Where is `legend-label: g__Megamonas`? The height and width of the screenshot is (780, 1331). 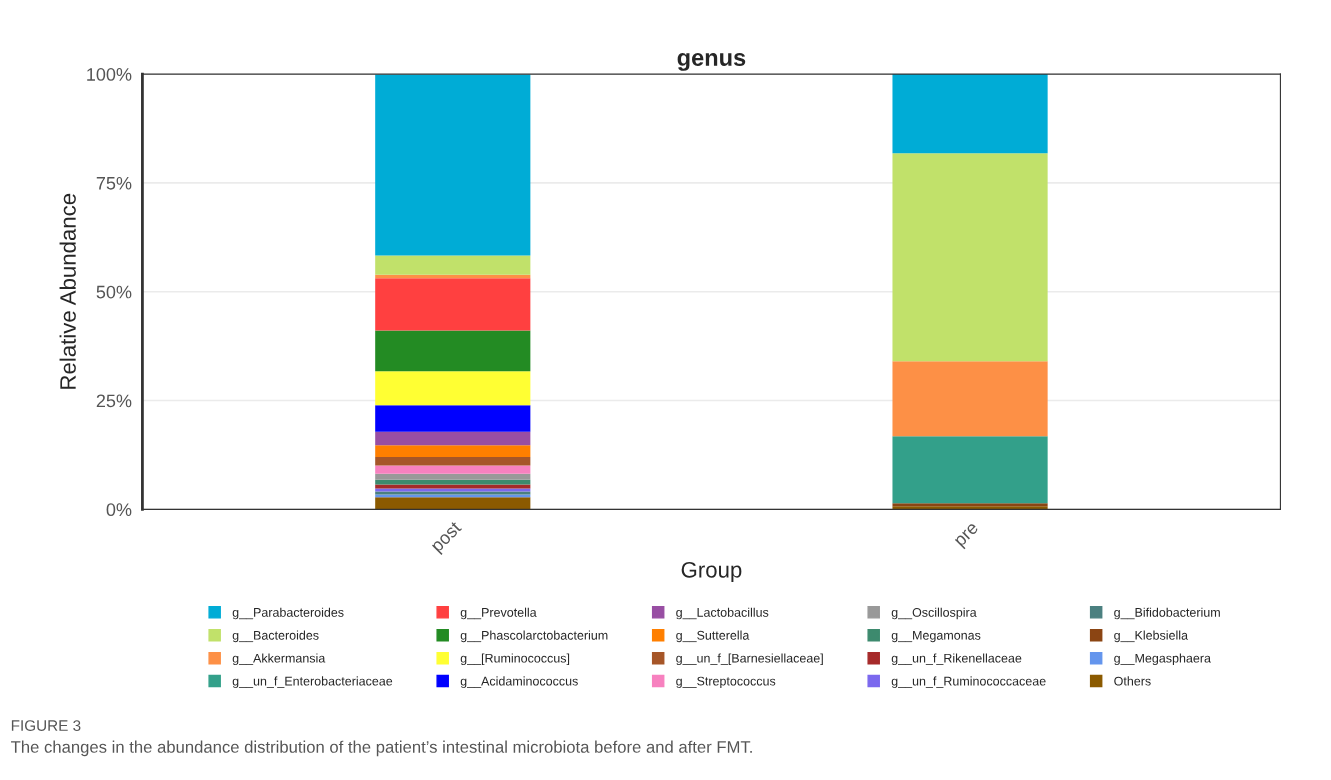 legend-label: g__Megamonas is located at coordinates (936, 637).